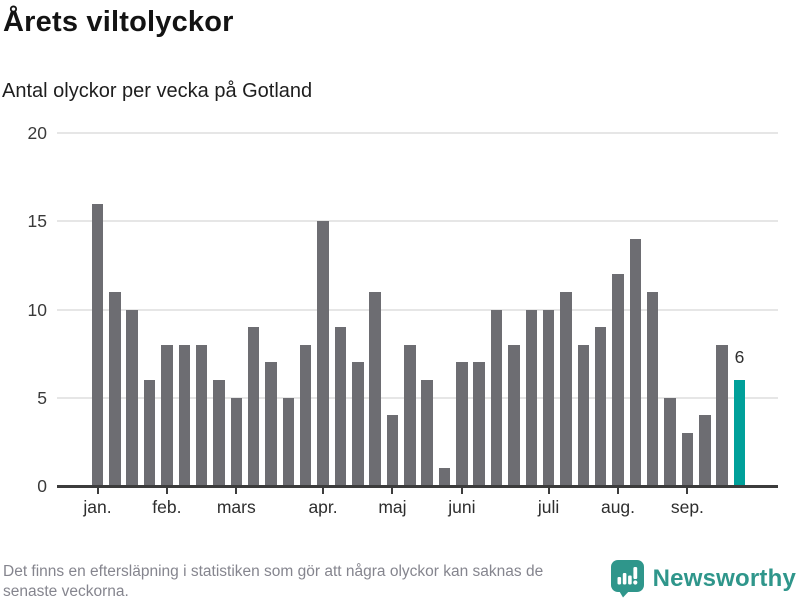 The height and width of the screenshot is (600, 800). Describe the element at coordinates (167, 507) in the screenshot. I see `x-axis-label-feb: feb.` at that location.